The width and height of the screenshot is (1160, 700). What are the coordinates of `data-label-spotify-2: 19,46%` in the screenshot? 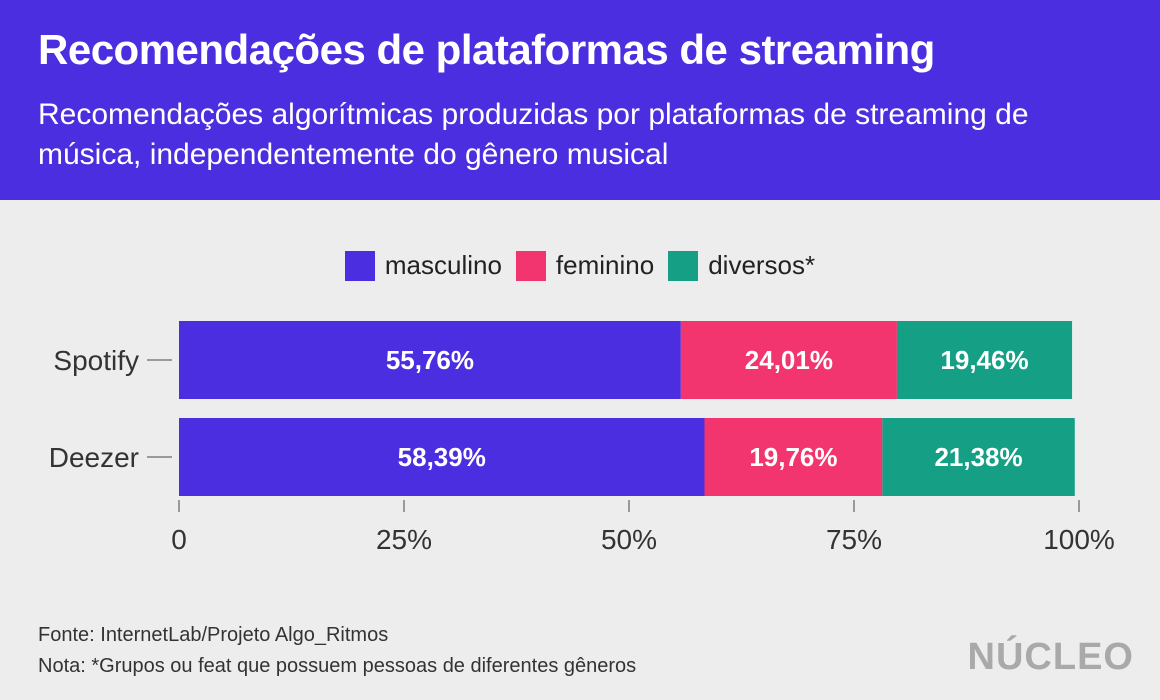 It's located at (984, 360).